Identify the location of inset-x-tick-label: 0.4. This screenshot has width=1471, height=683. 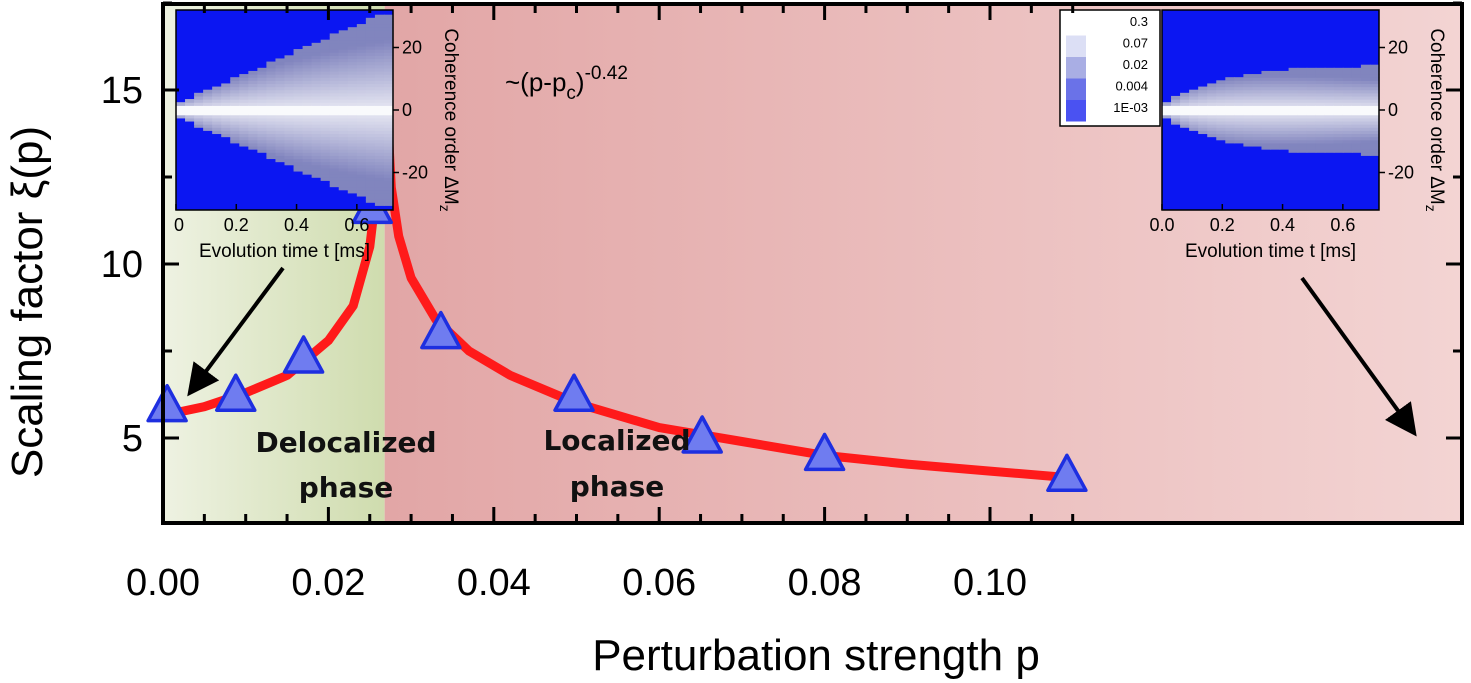
(1282, 225).